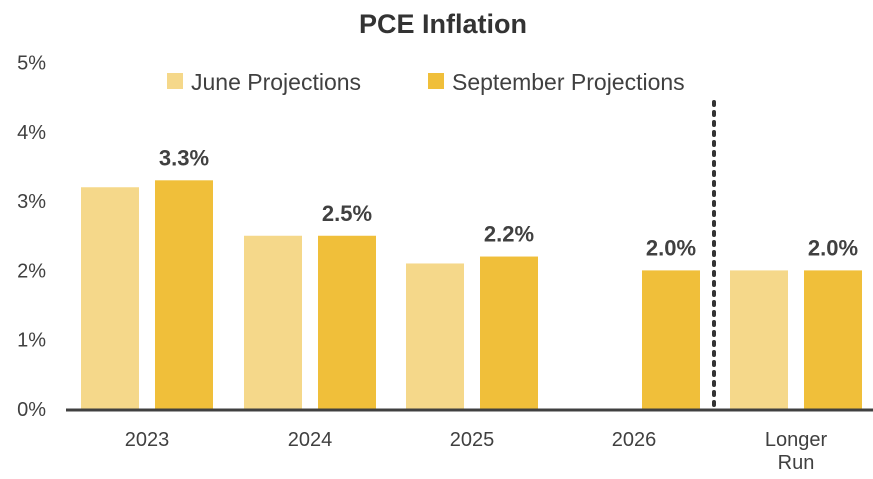 The image size is (873, 479). I want to click on x-tick-label: 2026, so click(634, 440).